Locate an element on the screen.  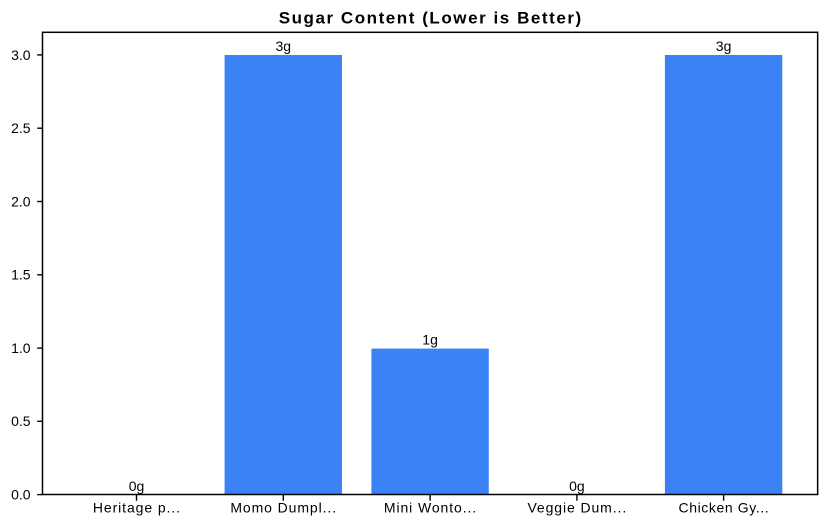
svg-text: 3.0 is located at coordinates (21, 55).